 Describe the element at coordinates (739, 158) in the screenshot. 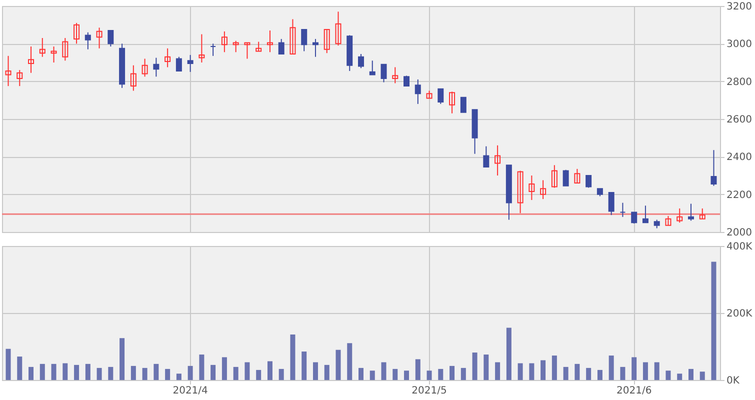

I see `y-tick-label: 2400` at that location.